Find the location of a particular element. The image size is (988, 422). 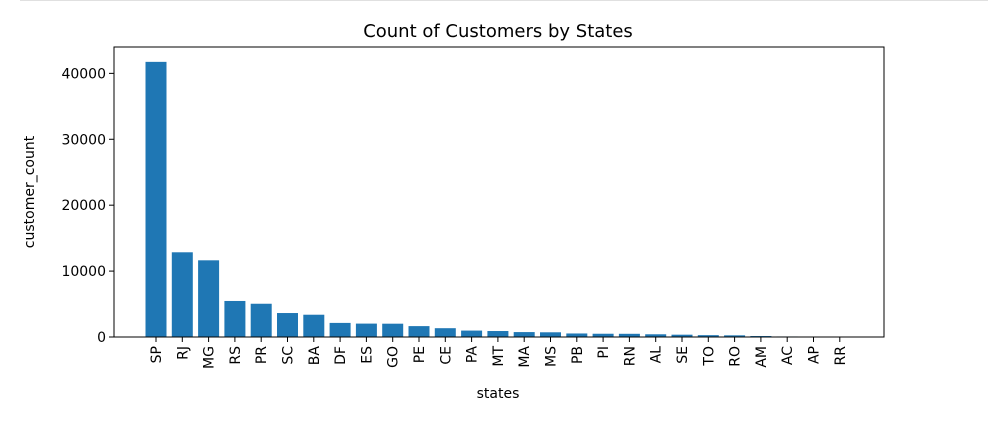

top-divider is located at coordinates (504, 0).